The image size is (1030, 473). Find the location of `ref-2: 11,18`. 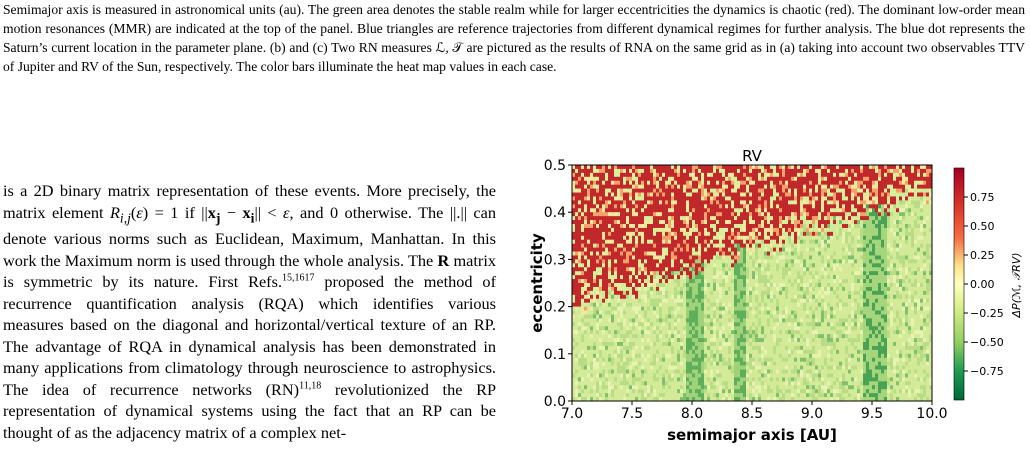

ref-2: 11,18 is located at coordinates (310, 386).